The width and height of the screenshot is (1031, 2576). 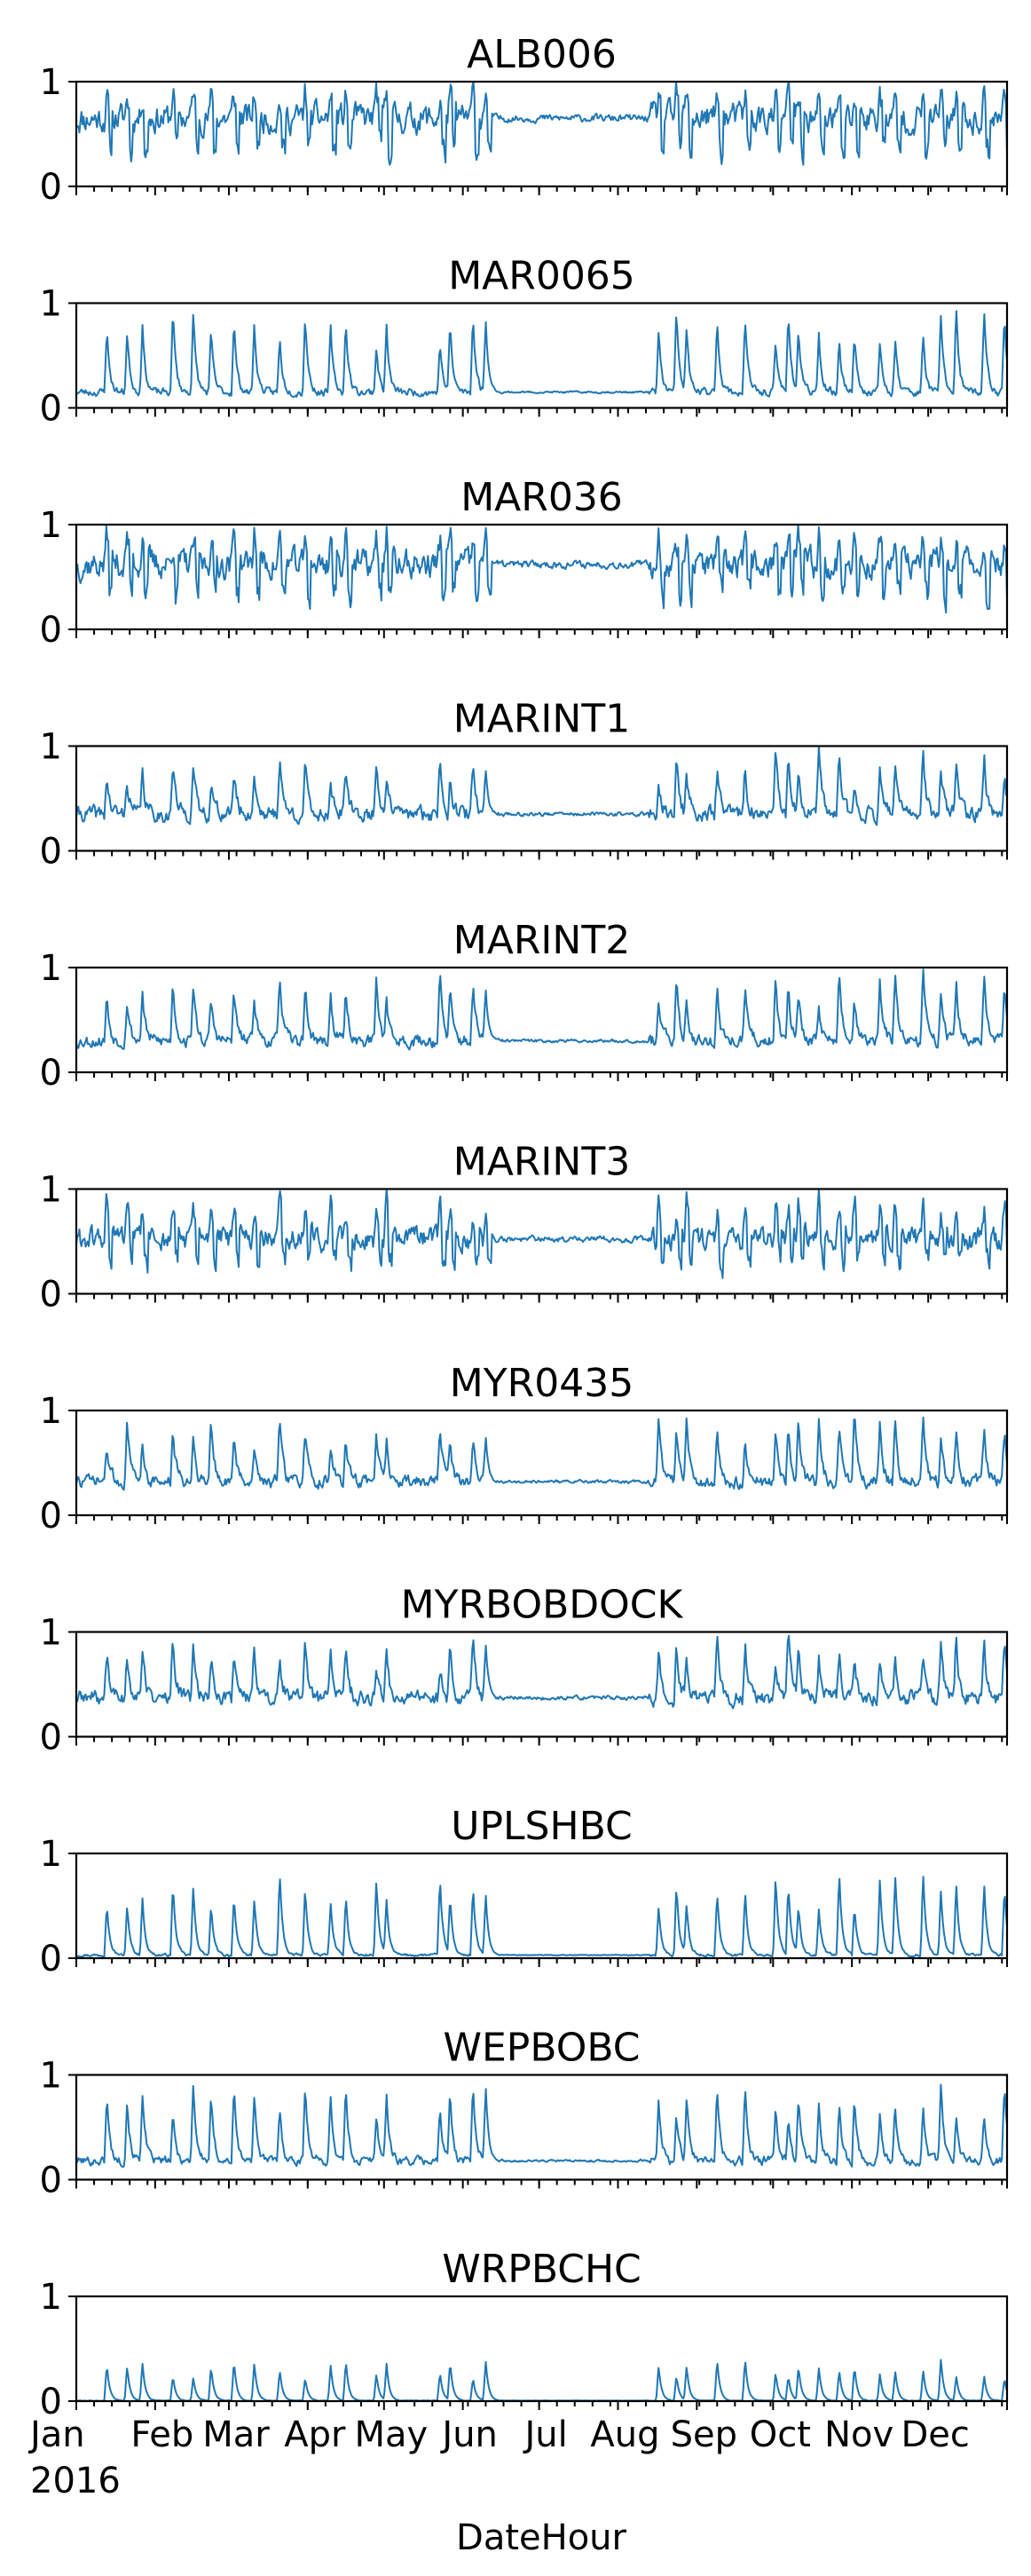 I want to click on chart-panel: MAR036 1 0, so click(x=524, y=563).